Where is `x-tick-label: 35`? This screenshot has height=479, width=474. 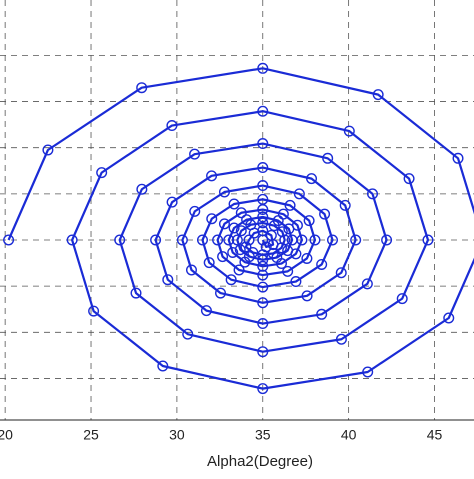
x-tick-label: 35 is located at coordinates (263, 435).